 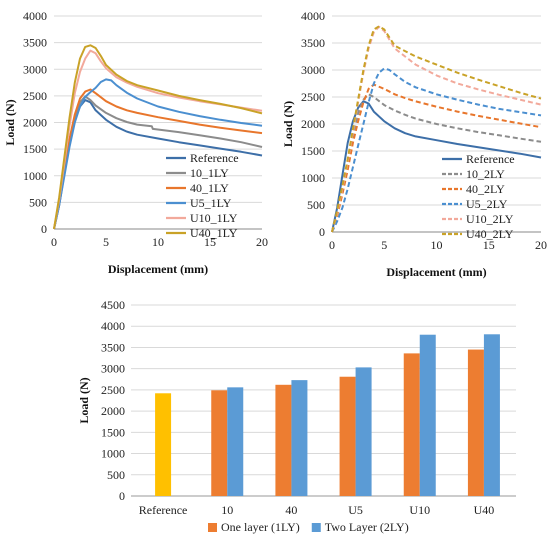 What do you see at coordinates (490, 219) in the screenshot?
I see `legend-label: U10_2LY` at bounding box center [490, 219].